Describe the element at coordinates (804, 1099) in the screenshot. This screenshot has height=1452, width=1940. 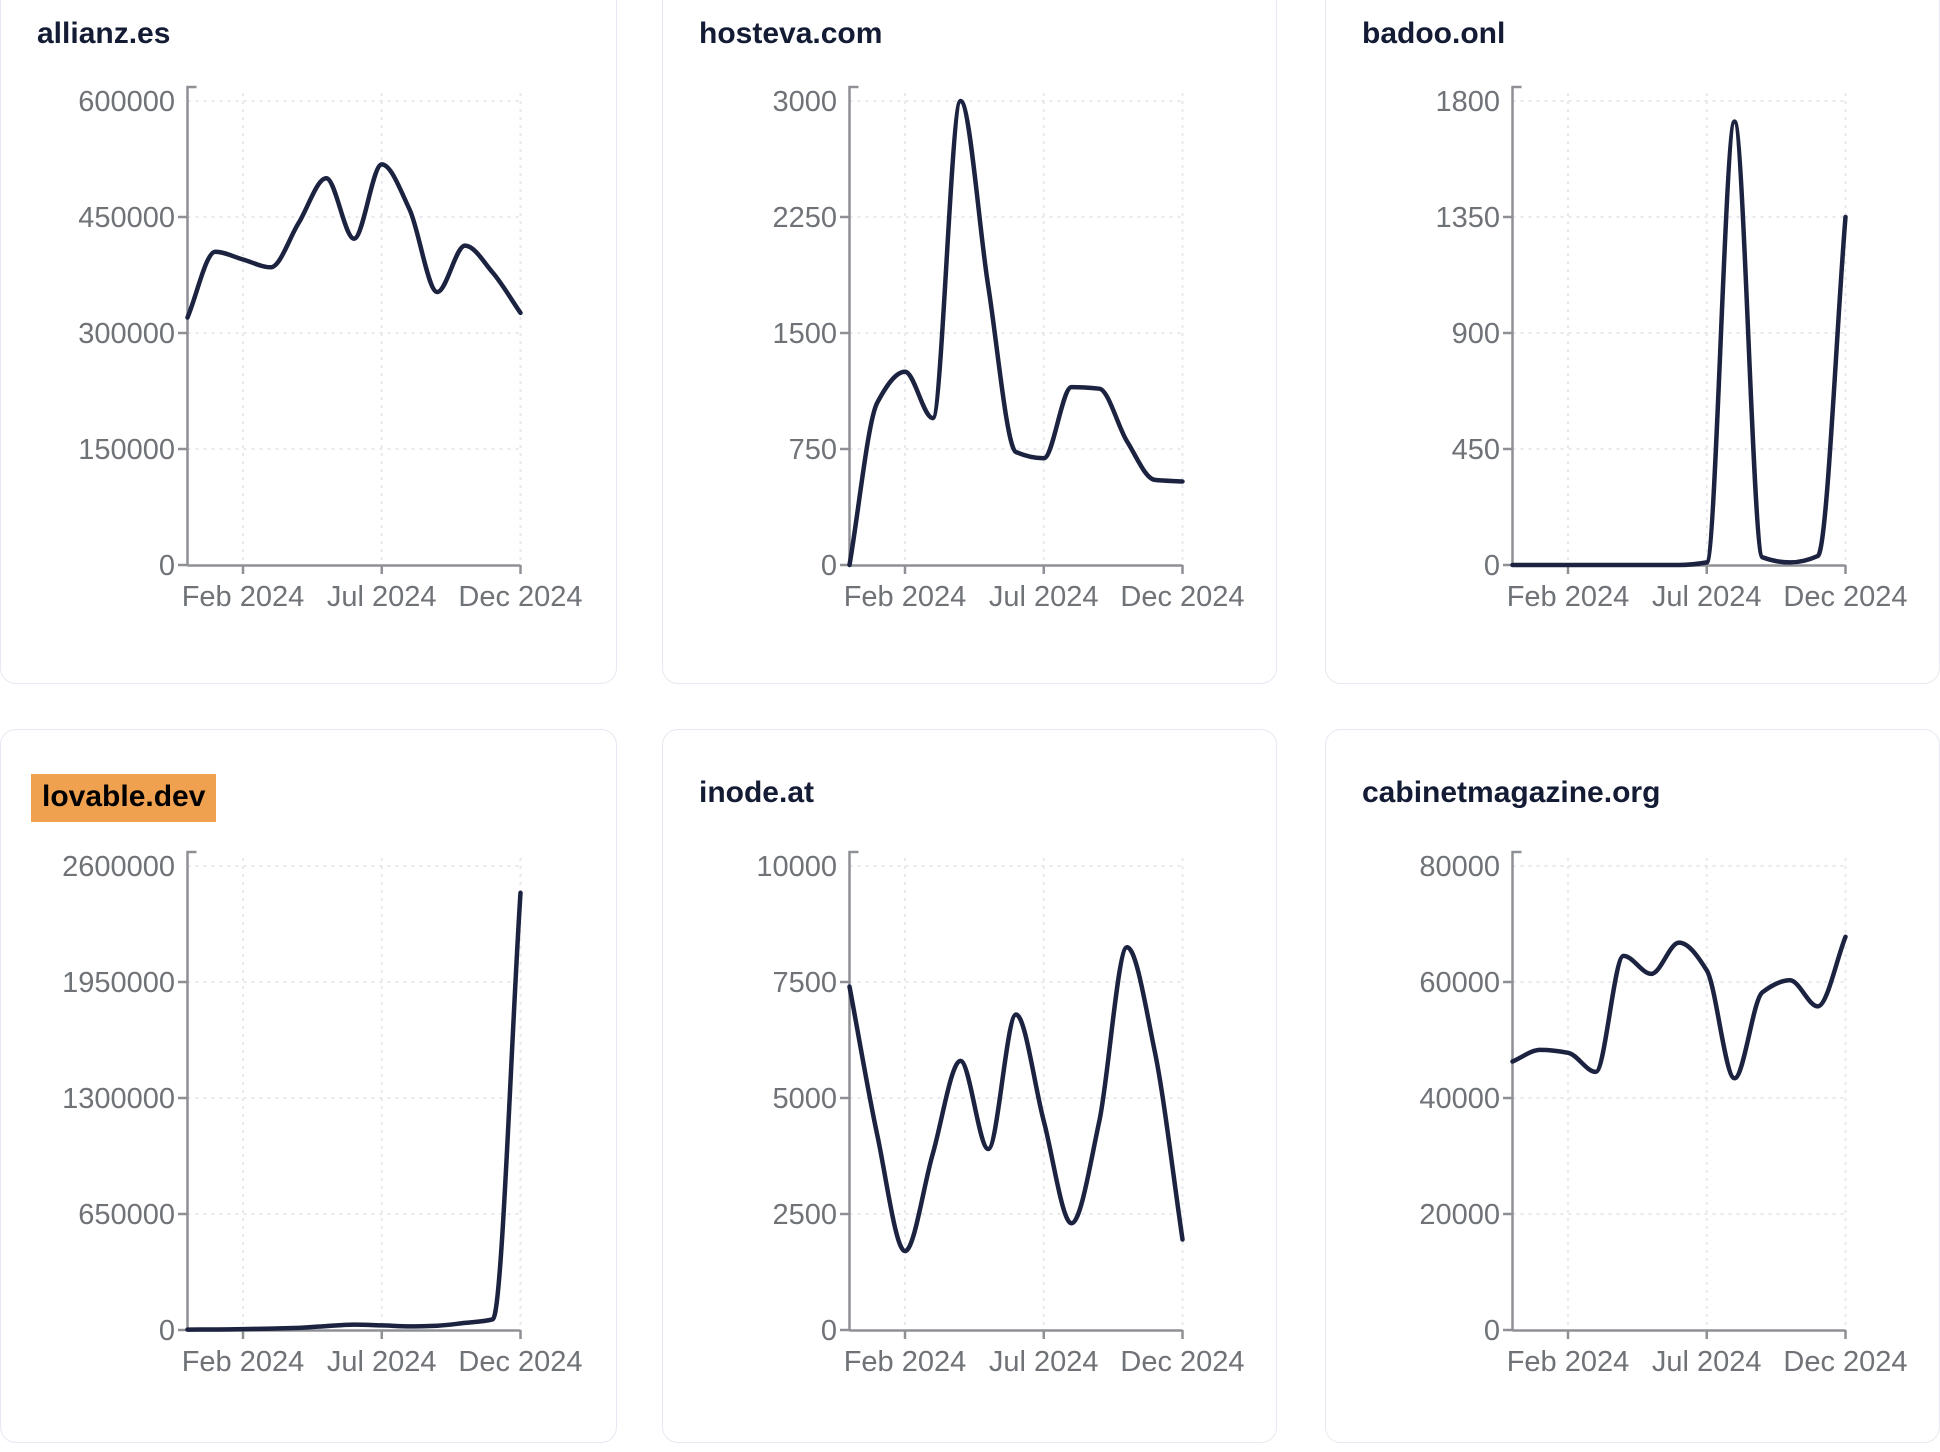
I see `y-tick-label: 5000` at that location.